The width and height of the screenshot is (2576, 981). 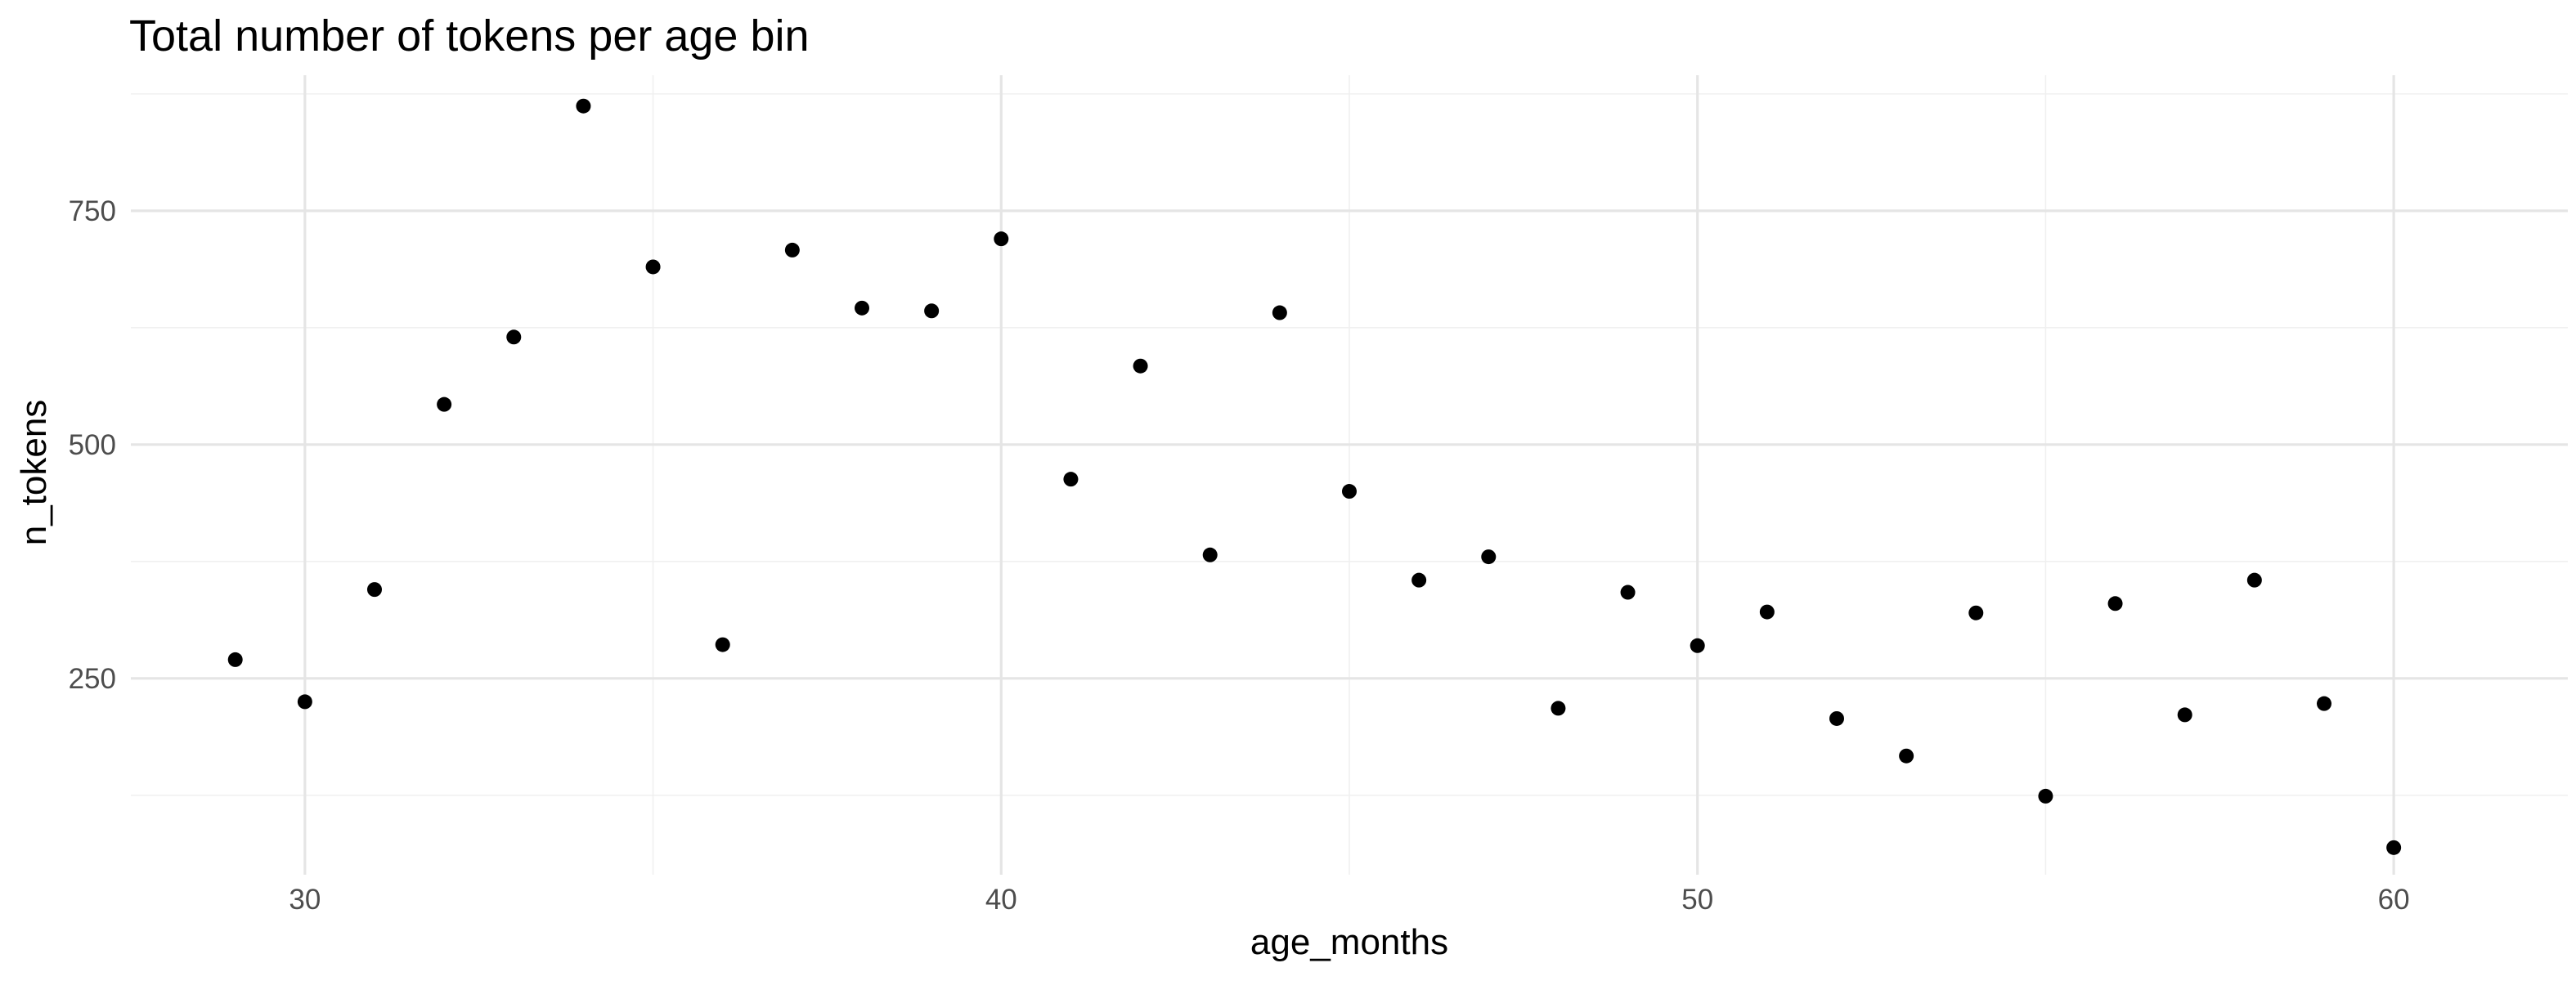 What do you see at coordinates (1001, 900) in the screenshot?
I see `x-tick-label: 40` at bounding box center [1001, 900].